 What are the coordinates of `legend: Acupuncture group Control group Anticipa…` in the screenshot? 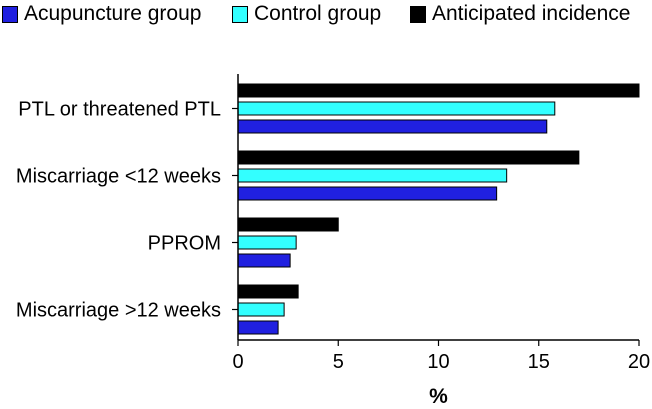 It's located at (326, 16).